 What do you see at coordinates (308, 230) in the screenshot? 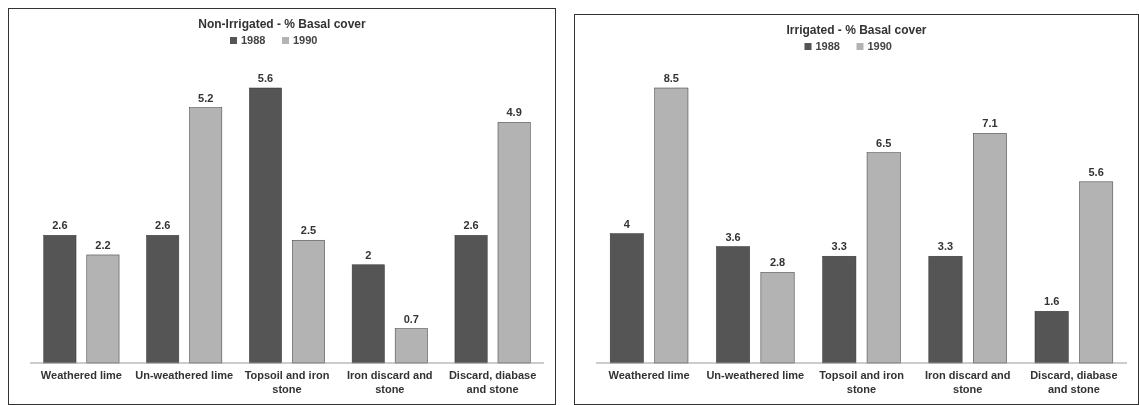
I see `data-label: 2.5` at bounding box center [308, 230].